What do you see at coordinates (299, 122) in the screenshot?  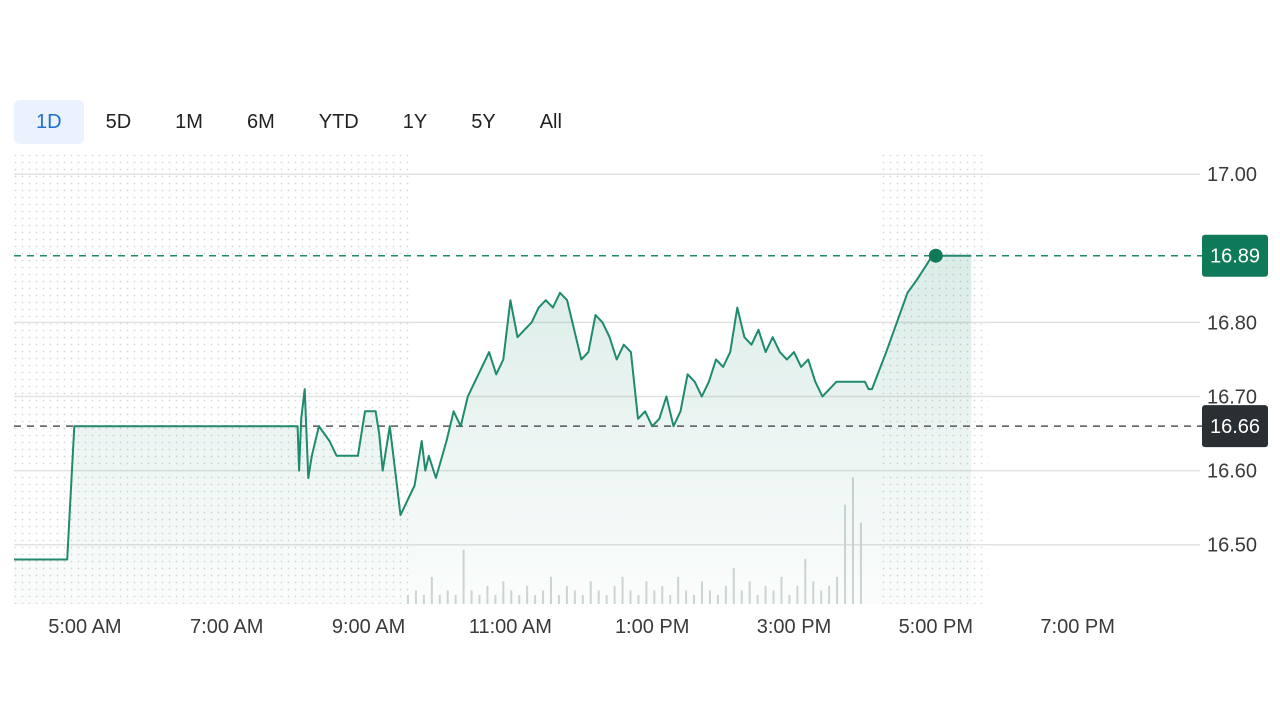 I see `time-range-tabs: 1D 5D 1M 6M YTD 1Y 5Y All` at bounding box center [299, 122].